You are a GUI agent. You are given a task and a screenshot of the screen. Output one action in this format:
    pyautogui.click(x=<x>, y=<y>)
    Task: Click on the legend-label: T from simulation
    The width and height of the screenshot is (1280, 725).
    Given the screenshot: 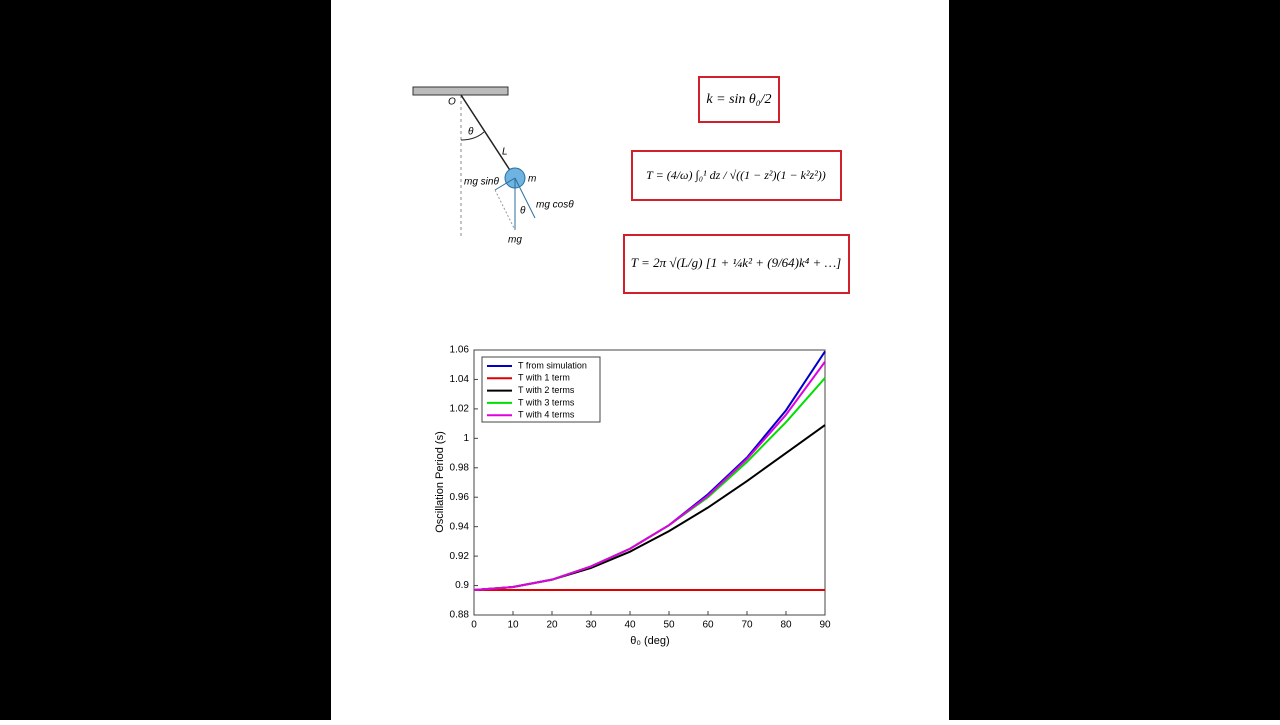 What is the action you would take?
    pyautogui.click(x=552, y=365)
    